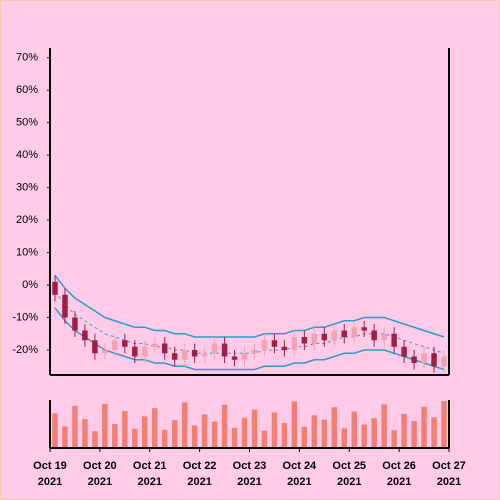  Describe the element at coordinates (349, 466) in the screenshot. I see `x-tick-label: Oct 25` at that location.